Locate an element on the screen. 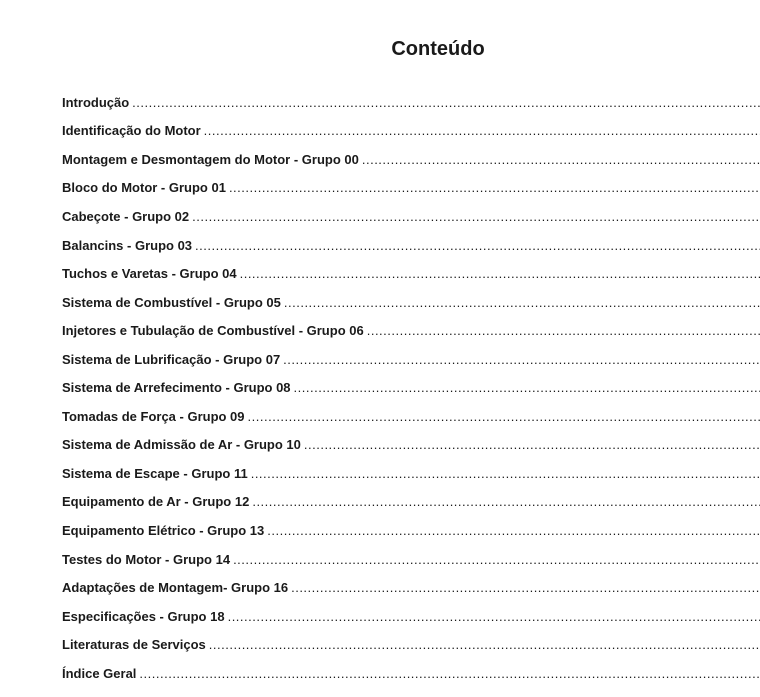 The width and height of the screenshot is (760, 697). toc-entry: Índice Geral is located at coordinates (411, 673).